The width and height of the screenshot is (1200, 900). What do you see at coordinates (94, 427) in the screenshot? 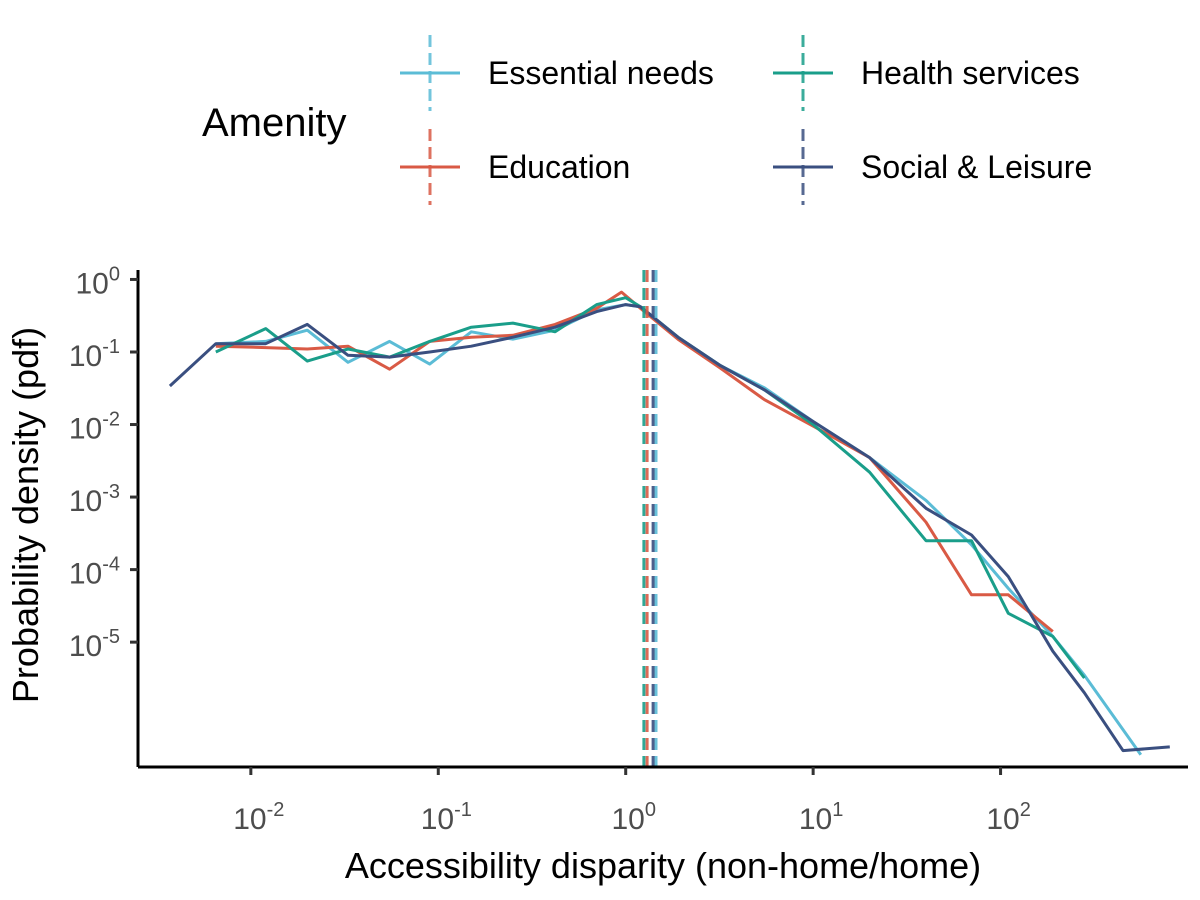
I see `y-tick-label-2: 10⁻²` at bounding box center [94, 427].